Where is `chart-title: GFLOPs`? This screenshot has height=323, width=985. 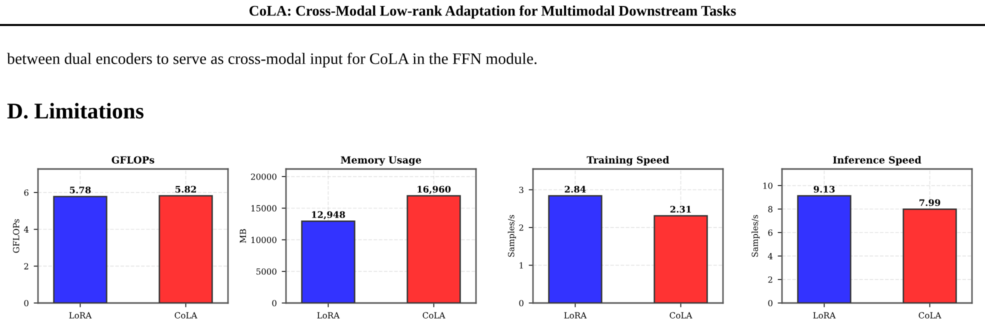 chart-title: GFLOPs is located at coordinates (133, 160).